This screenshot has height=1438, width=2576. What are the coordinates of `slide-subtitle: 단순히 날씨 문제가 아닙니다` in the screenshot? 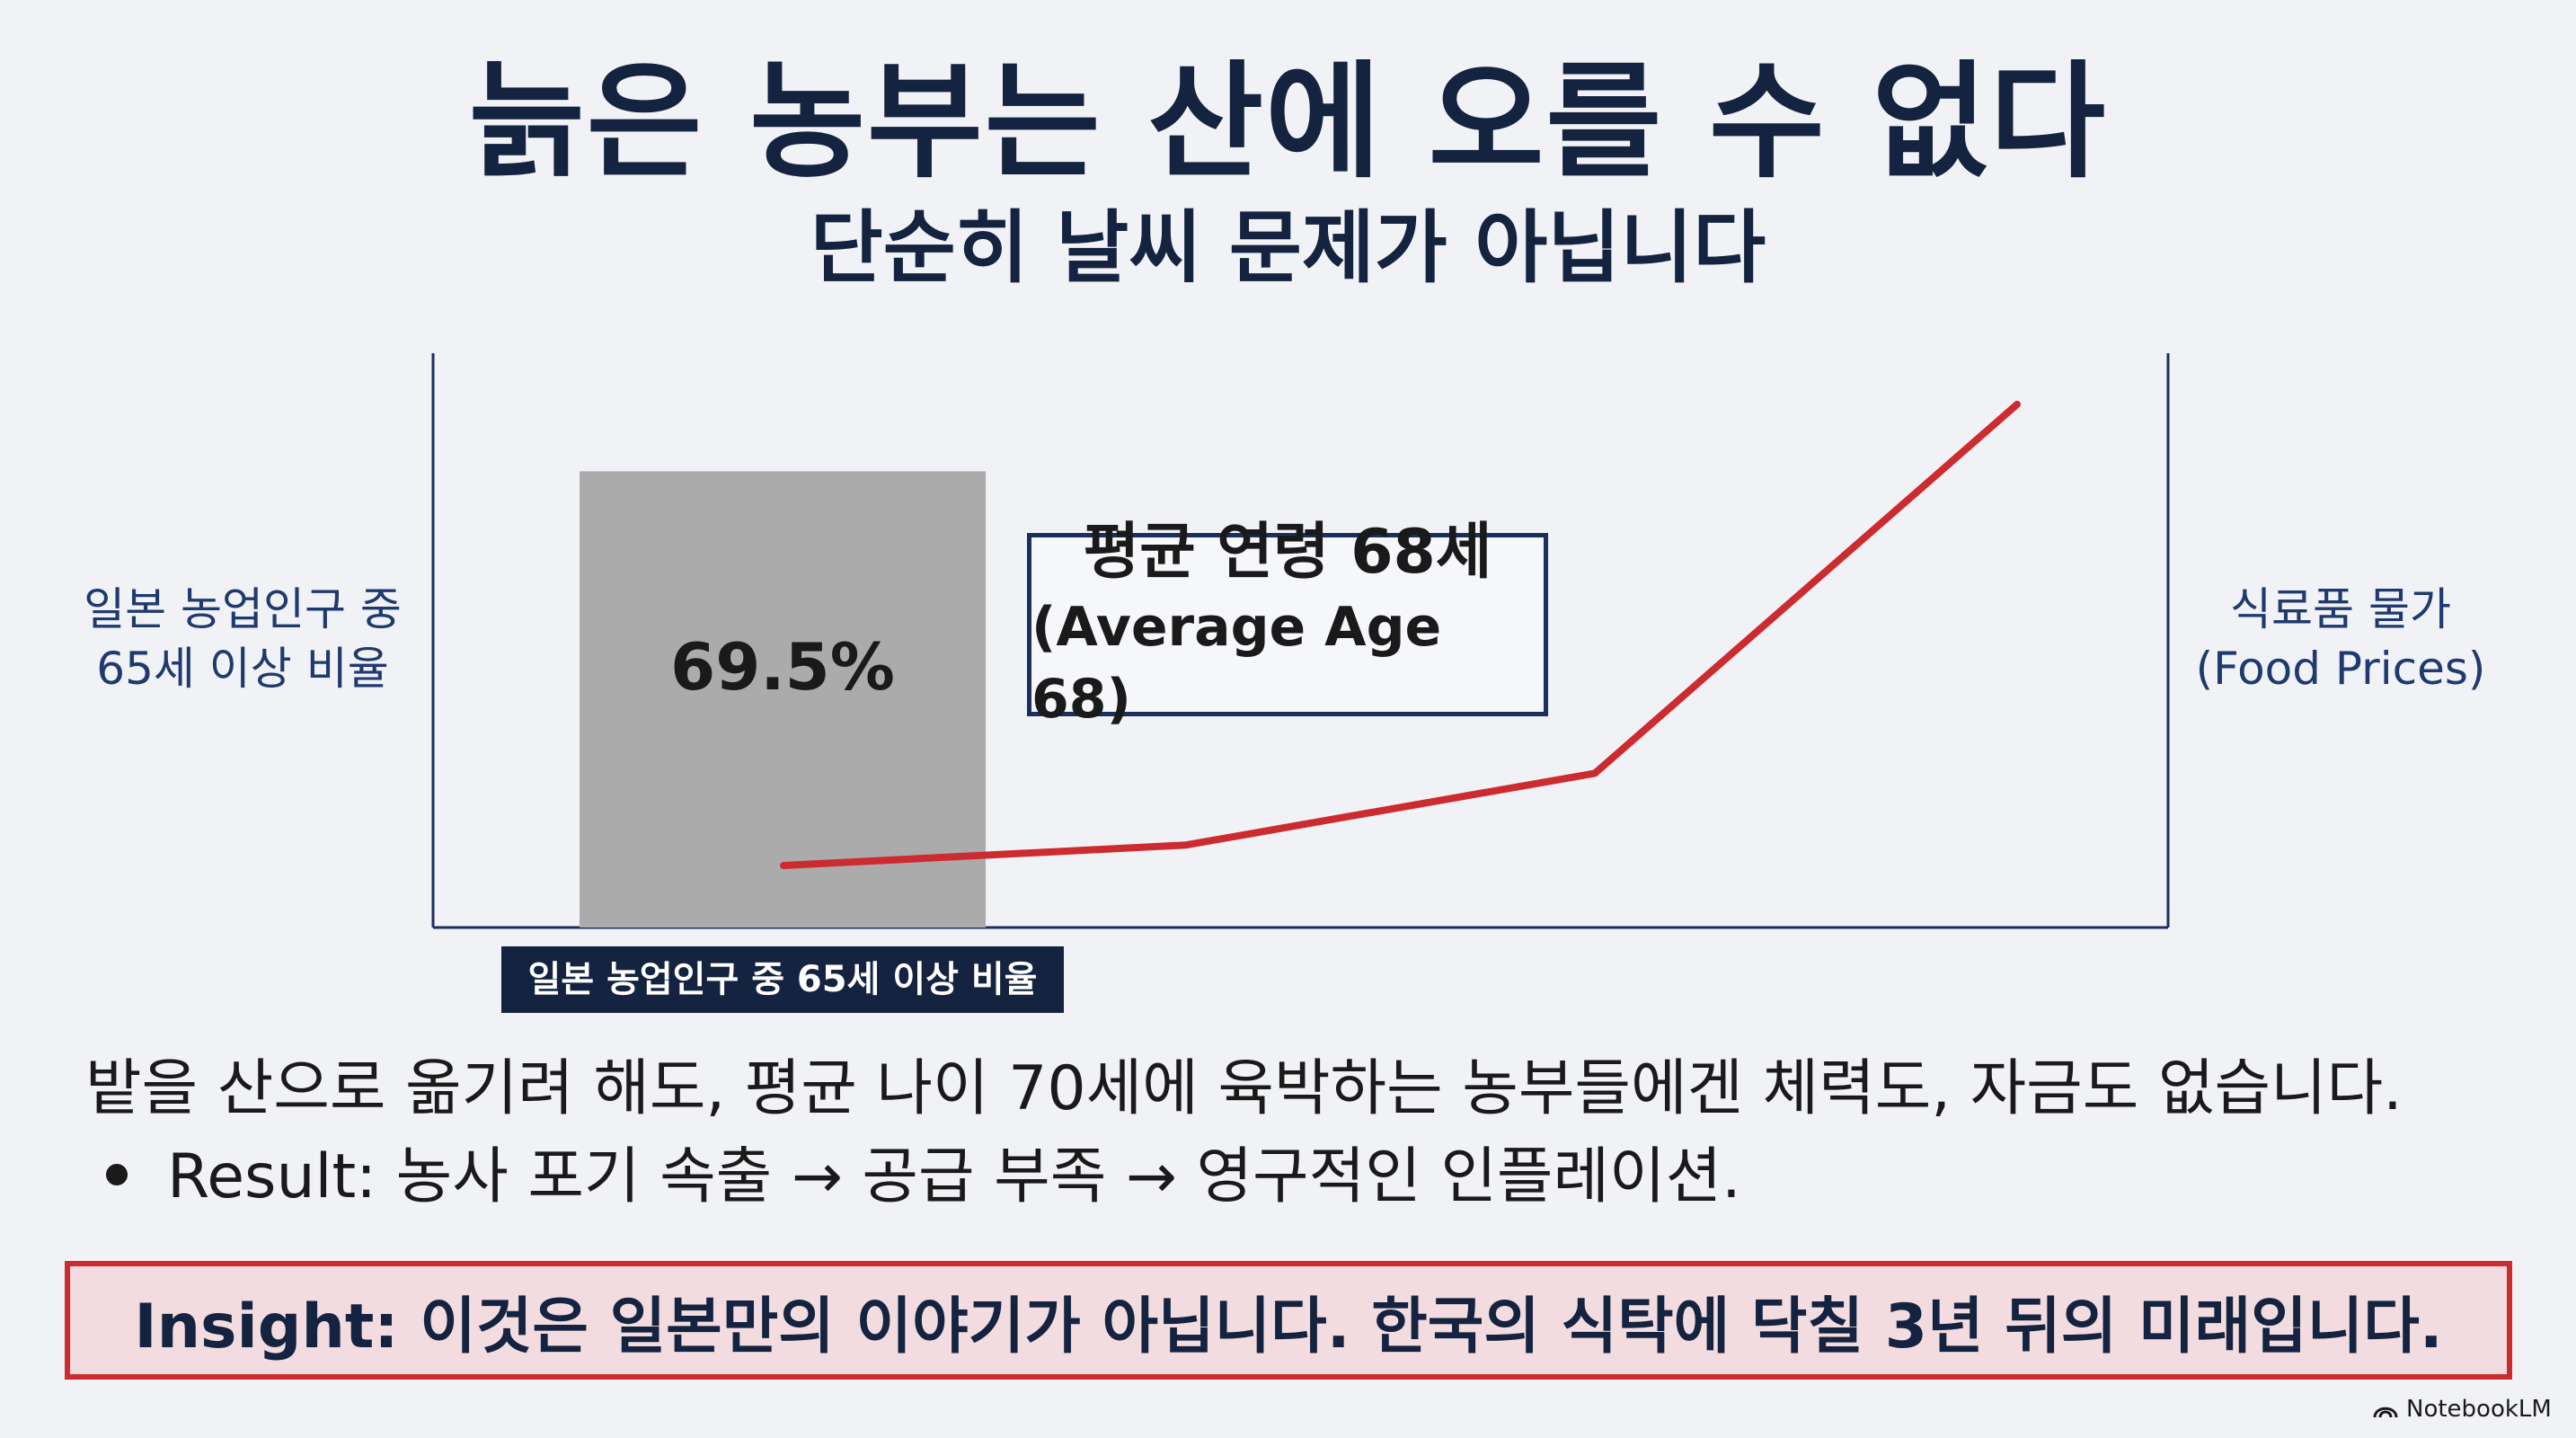 It's located at (1288, 248).